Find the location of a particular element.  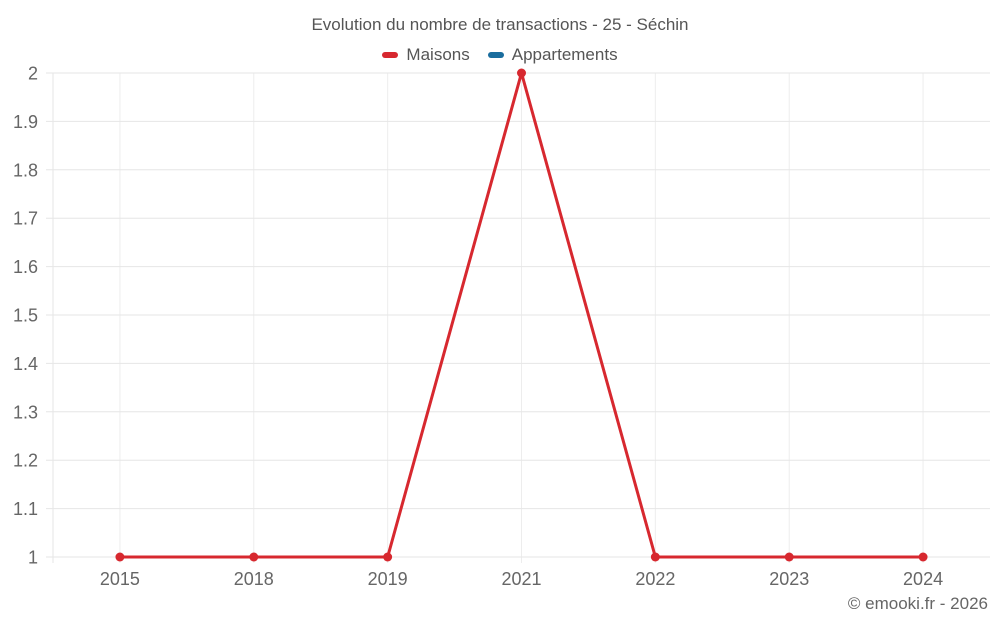

y-axis-tick-label: 1.3 is located at coordinates (25, 412).